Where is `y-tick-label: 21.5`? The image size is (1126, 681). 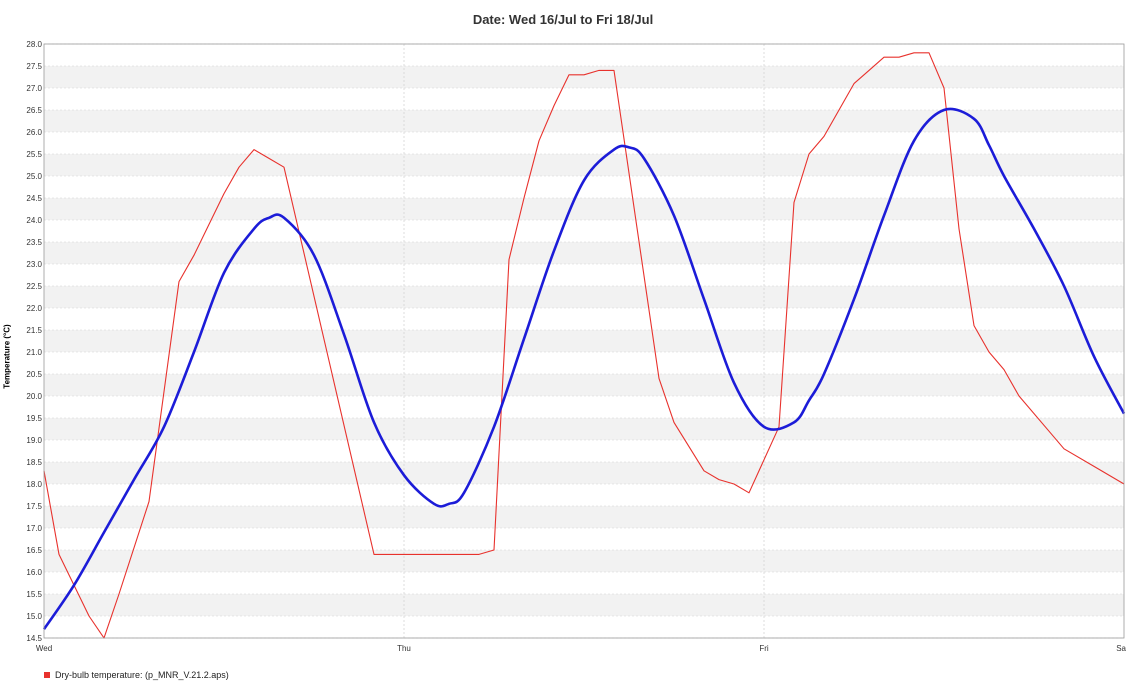 y-tick-label: 21.5 is located at coordinates (34, 330).